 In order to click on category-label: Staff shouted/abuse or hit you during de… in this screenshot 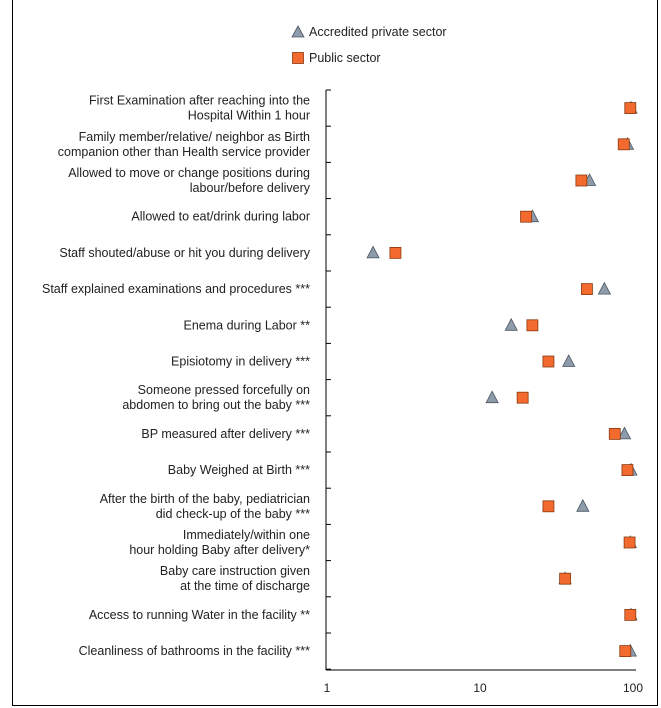, I will do `click(184, 253)`.